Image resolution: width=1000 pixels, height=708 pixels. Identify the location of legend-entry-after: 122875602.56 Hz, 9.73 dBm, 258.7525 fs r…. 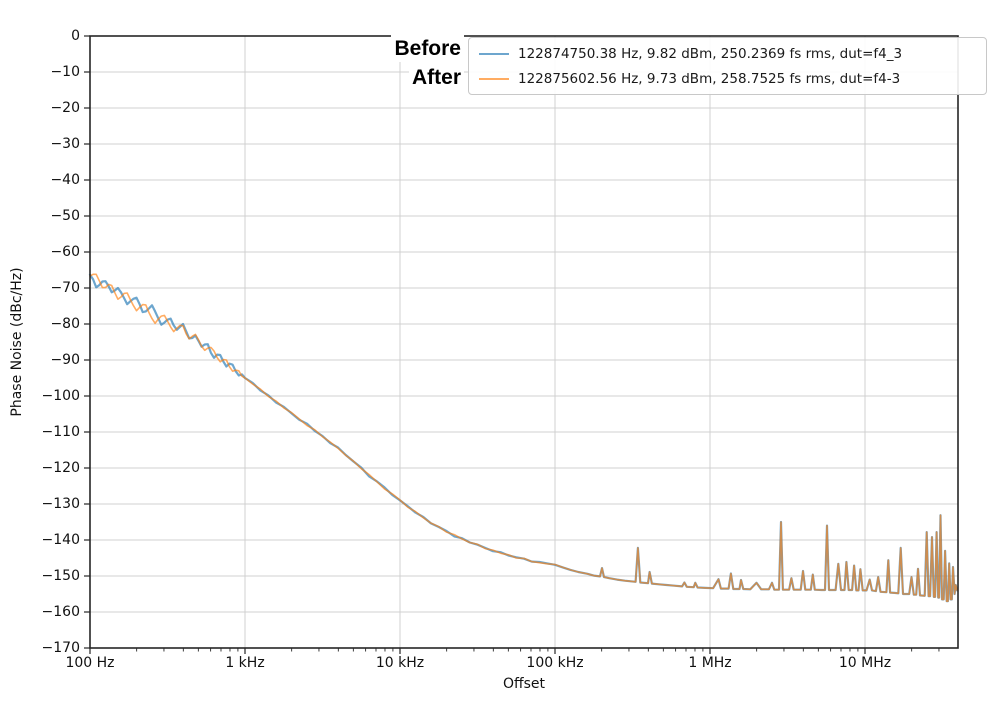
(728, 78).